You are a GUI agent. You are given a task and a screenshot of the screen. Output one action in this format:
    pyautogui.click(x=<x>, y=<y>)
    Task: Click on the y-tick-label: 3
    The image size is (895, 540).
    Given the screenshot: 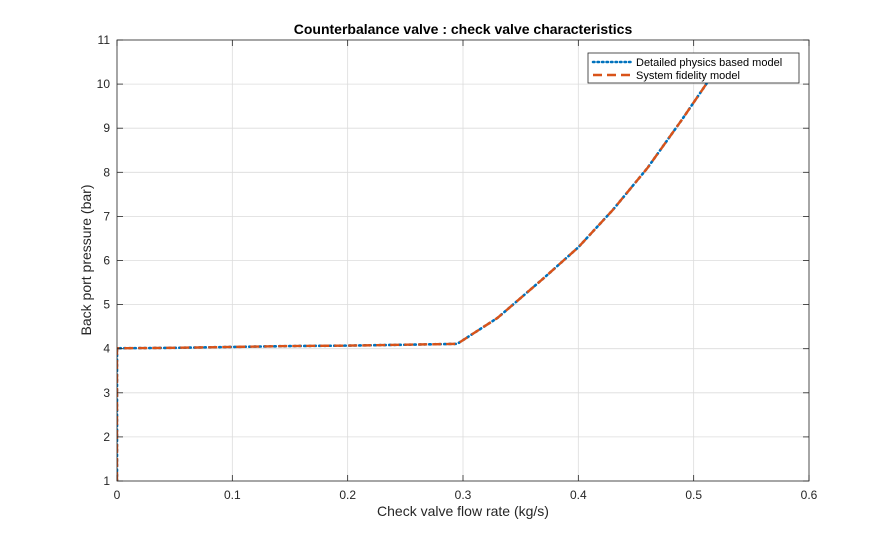 What is the action you would take?
    pyautogui.click(x=106, y=393)
    